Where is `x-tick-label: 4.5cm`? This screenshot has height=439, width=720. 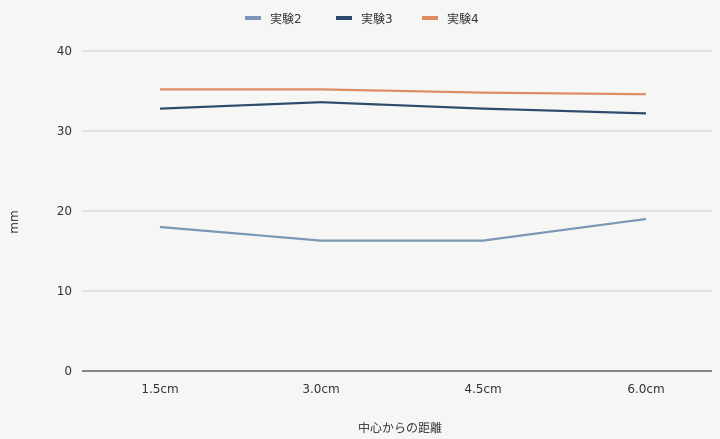 x-tick-label: 4.5cm is located at coordinates (482, 389).